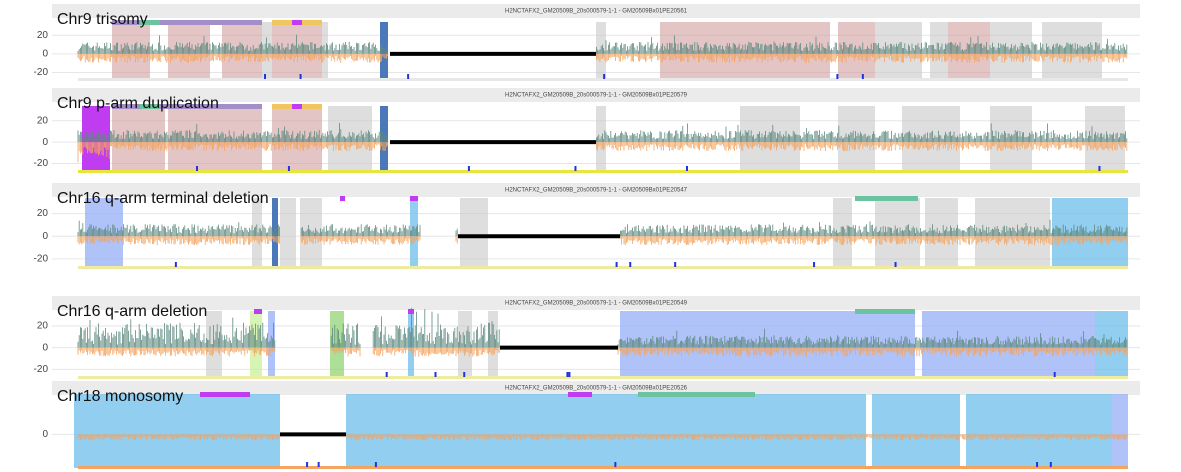 The image size is (1181, 472). Describe the element at coordinates (102, 19) in the screenshot. I see `panel-label: Chr9 trisomy` at that location.